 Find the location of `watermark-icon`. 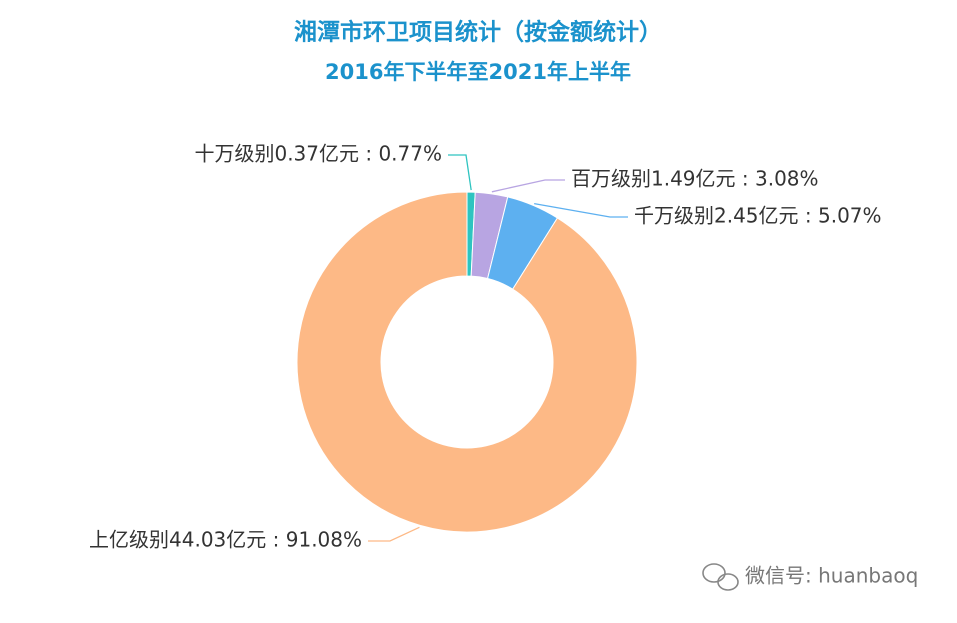

watermark-icon is located at coordinates (720, 577).